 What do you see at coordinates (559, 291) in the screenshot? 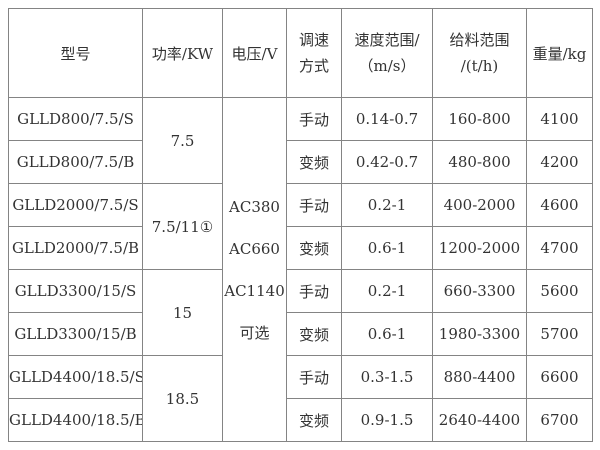
I see `weight-cell: 5600` at bounding box center [559, 291].